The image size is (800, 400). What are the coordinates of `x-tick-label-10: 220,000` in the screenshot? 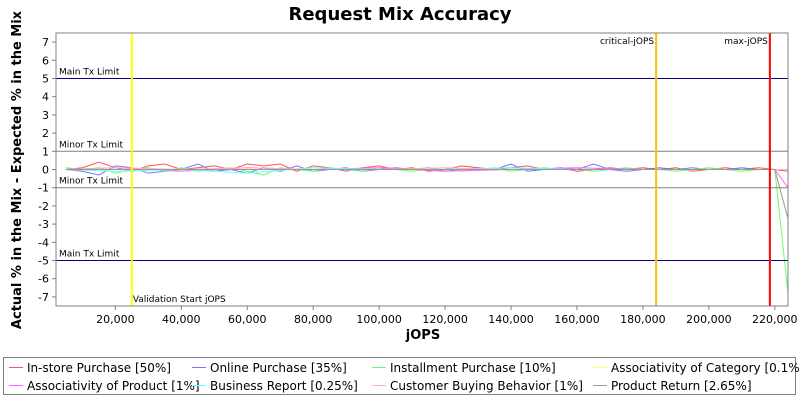 It's located at (775, 319).